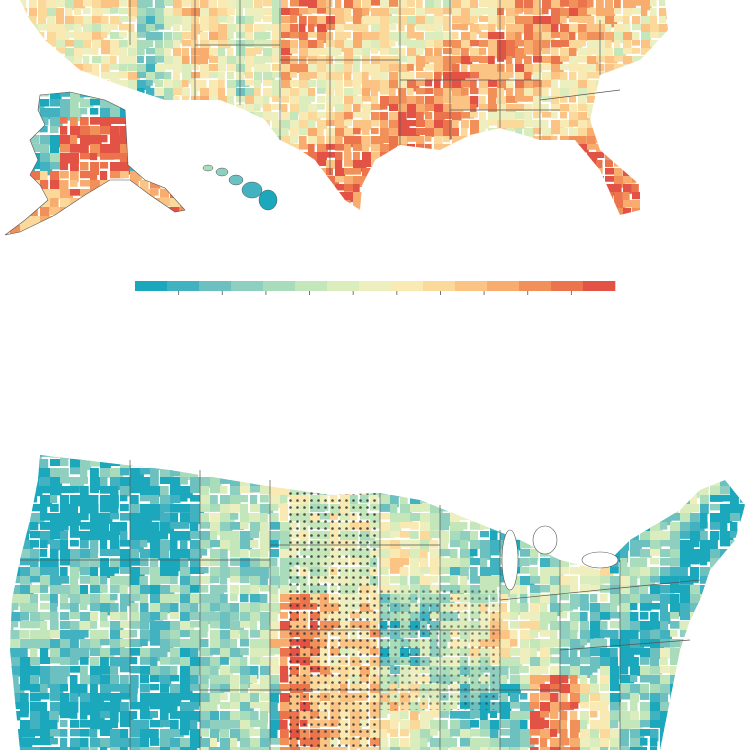 The image size is (750, 750). Describe the element at coordinates (343, 286) in the screenshot. I see `legend-swatch` at that location.